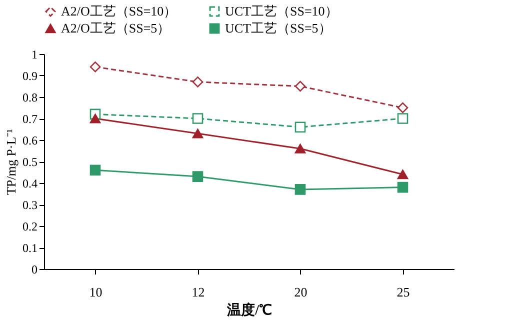 The image size is (527, 331). What do you see at coordinates (35, 55) in the screenshot?
I see `y-tick-label: 1` at bounding box center [35, 55].